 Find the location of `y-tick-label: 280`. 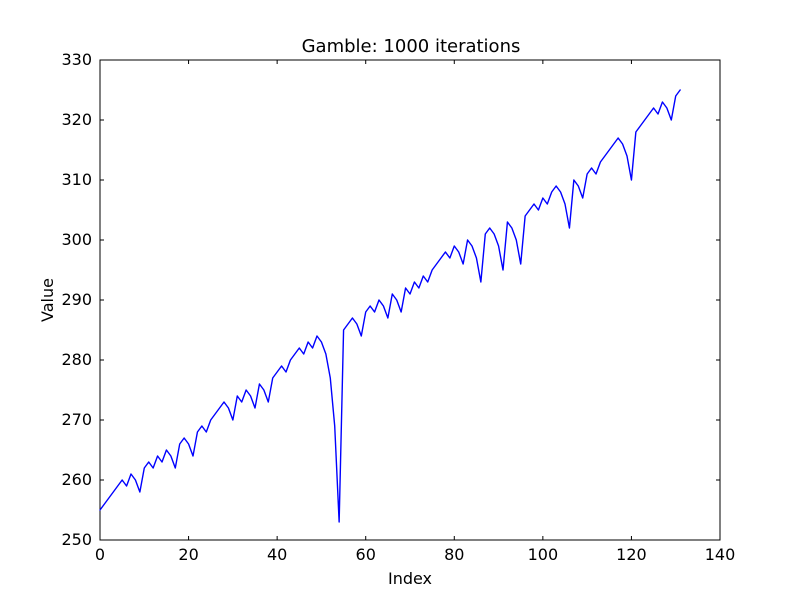

y-tick-label: 280 is located at coordinates (76, 359).